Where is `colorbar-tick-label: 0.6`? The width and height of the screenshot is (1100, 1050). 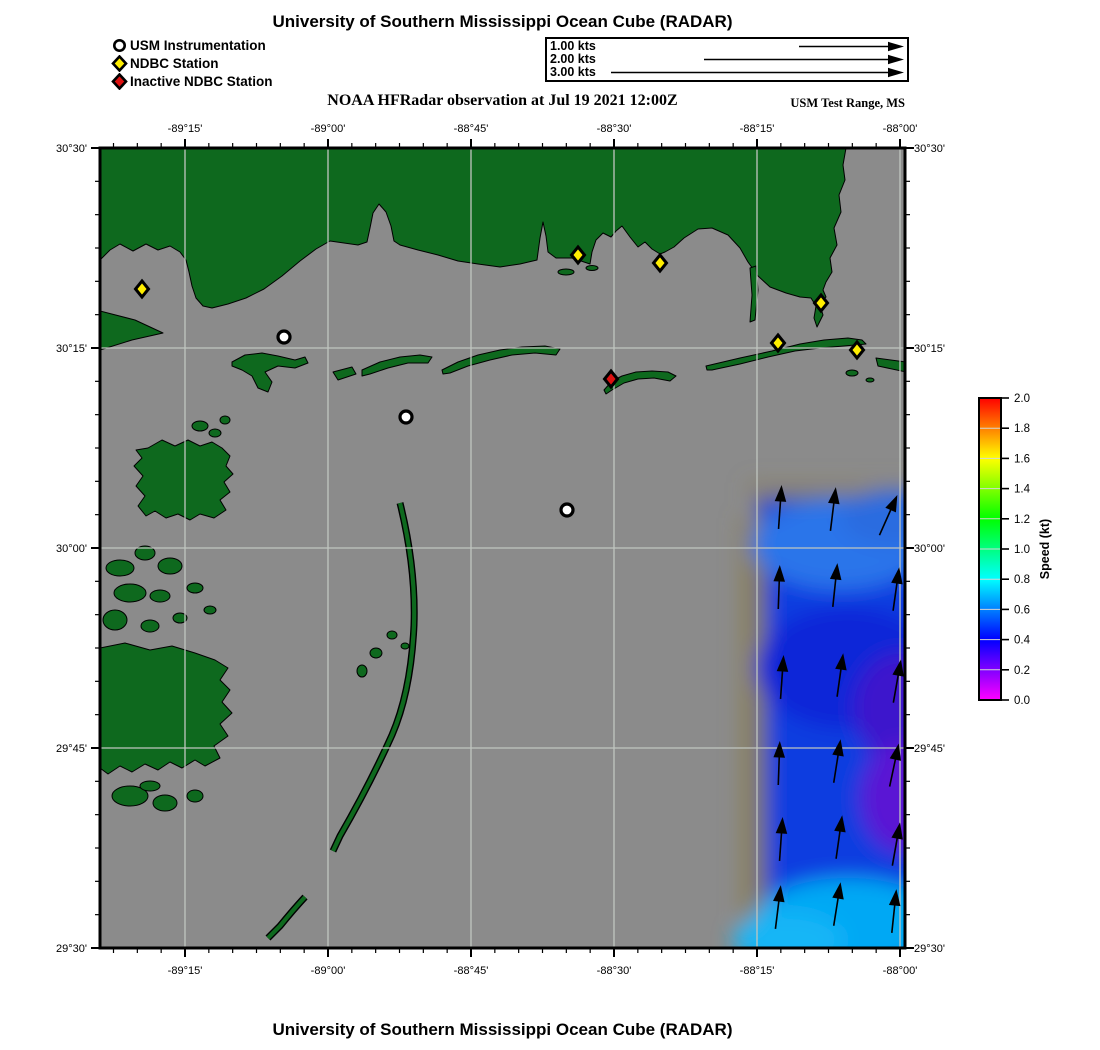
colorbar-tick-label: 0.6 is located at coordinates (1022, 610).